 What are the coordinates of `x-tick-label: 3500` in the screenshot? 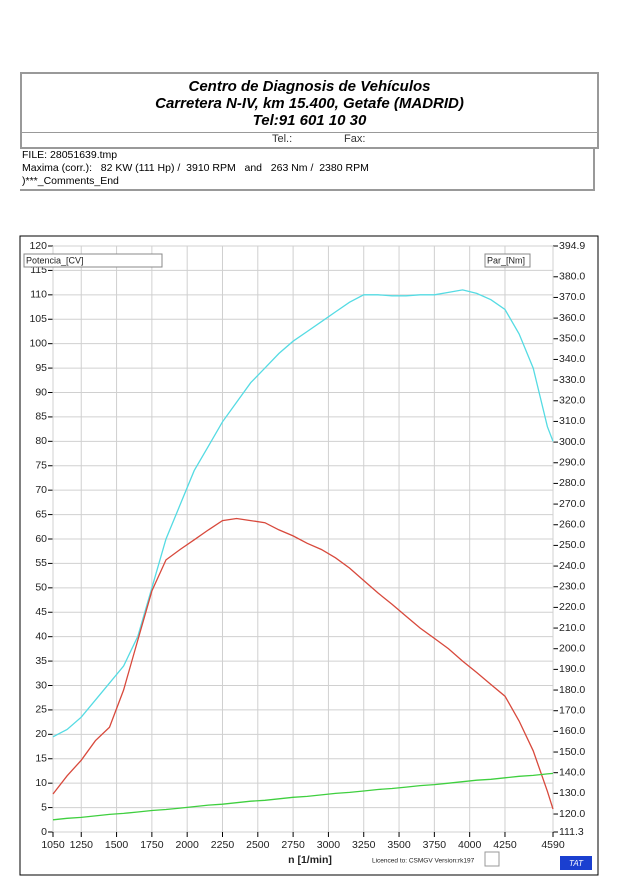 It's located at (399, 845).